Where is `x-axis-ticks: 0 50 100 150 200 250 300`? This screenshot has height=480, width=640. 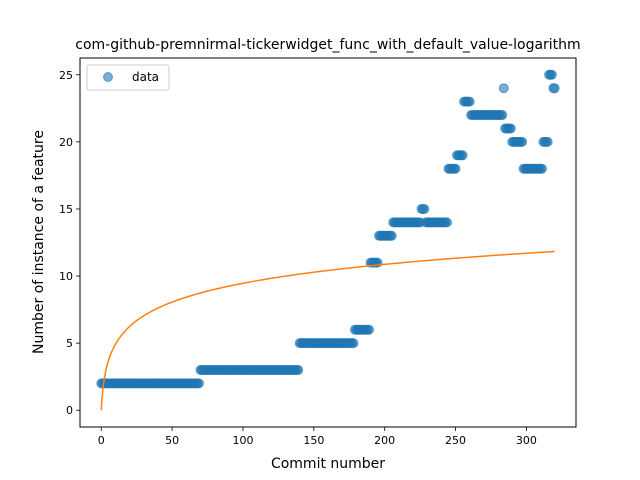
x-axis-ticks: 0 50 100 150 200 250 300 is located at coordinates (317, 437).